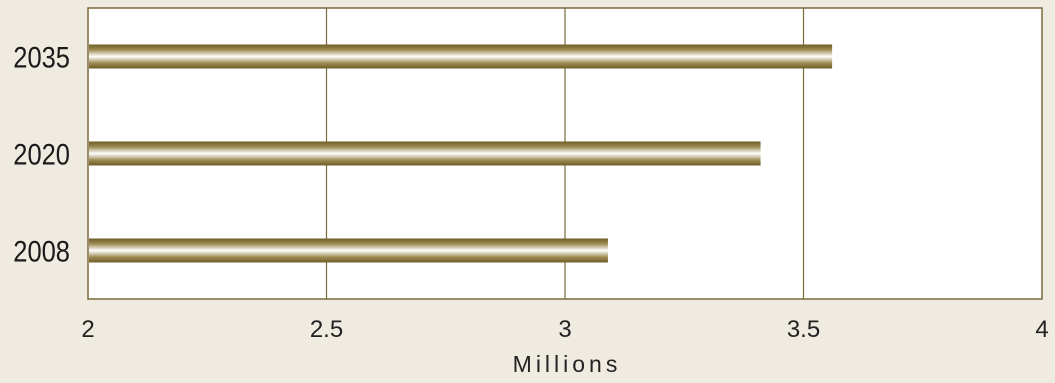  Describe the element at coordinates (348, 250) in the screenshot. I see `bar-2008` at that location.